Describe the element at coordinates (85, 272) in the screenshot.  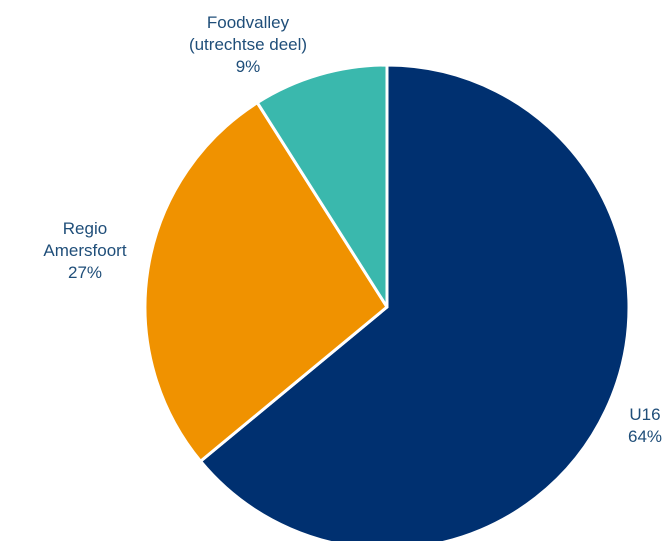
I see `data-label-value: 27%` at that location.